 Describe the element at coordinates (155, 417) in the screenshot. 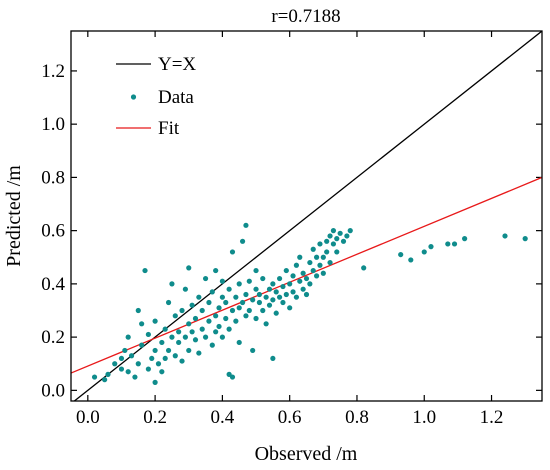

I see `x-tick-label: 0.2` at that location.